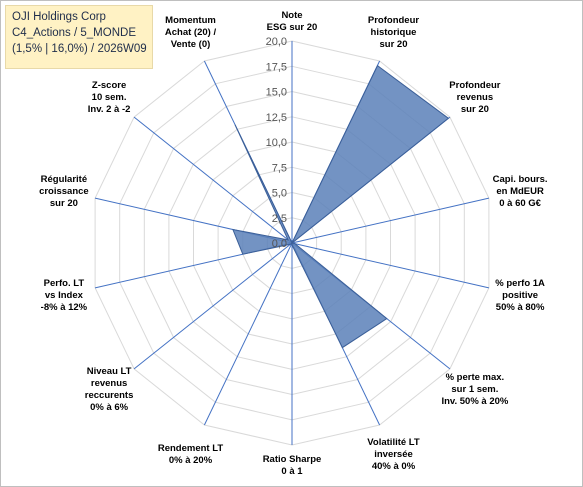 This screenshot has width=583, height=487. I want to click on tick-label: 17,5, so click(276, 67).